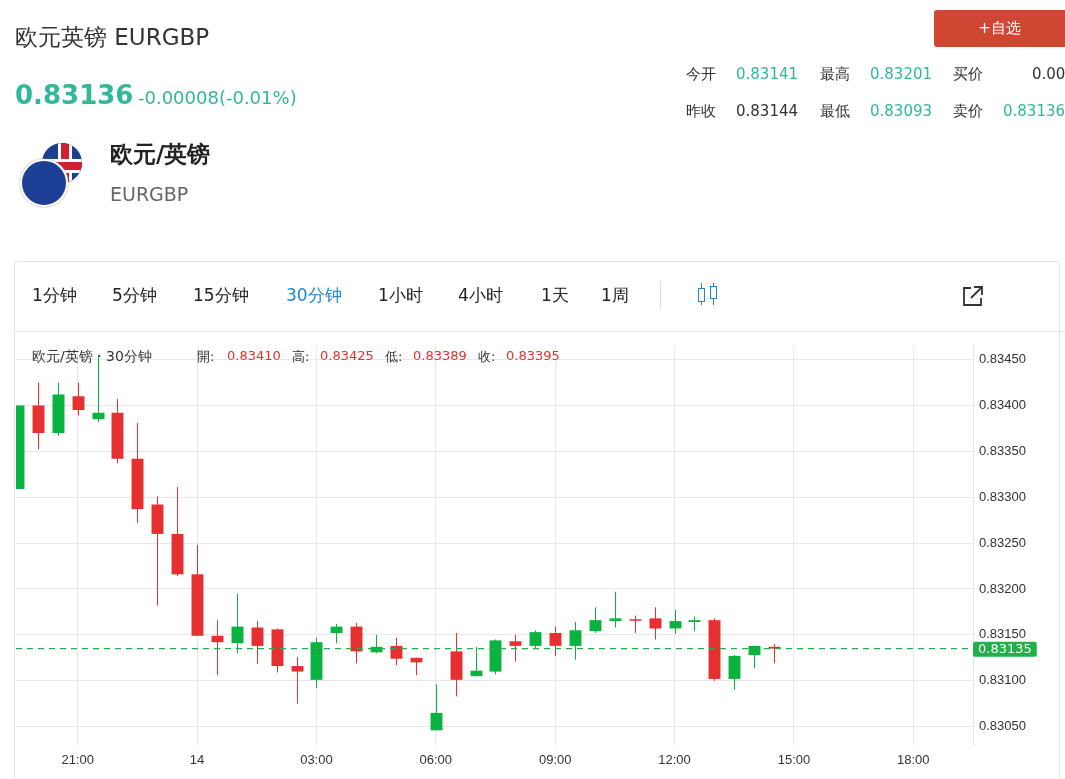 The height and width of the screenshot is (779, 1065). I want to click on text: 0.83144, so click(767, 111).